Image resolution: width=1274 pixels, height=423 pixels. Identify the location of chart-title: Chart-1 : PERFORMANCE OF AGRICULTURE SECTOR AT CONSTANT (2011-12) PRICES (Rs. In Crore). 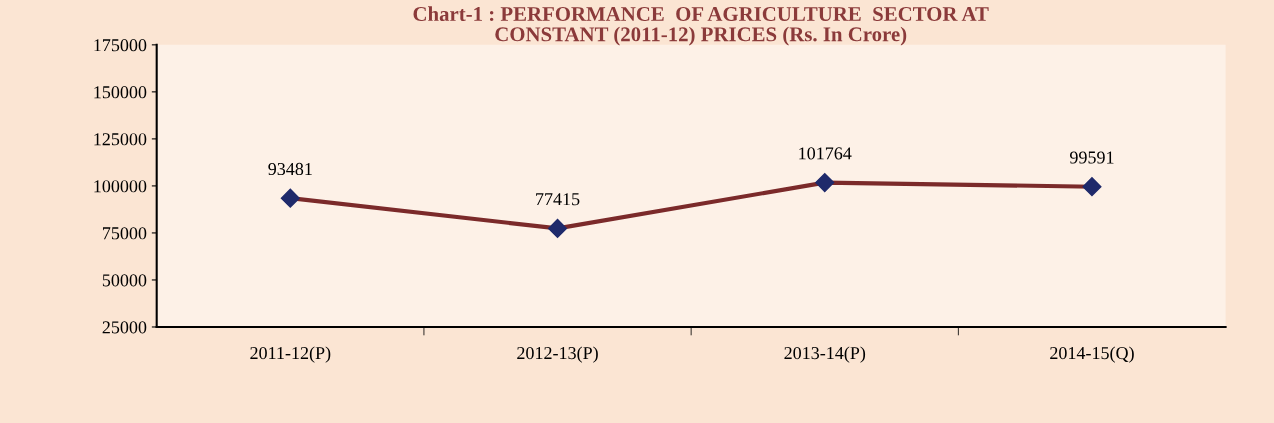
(701, 26).